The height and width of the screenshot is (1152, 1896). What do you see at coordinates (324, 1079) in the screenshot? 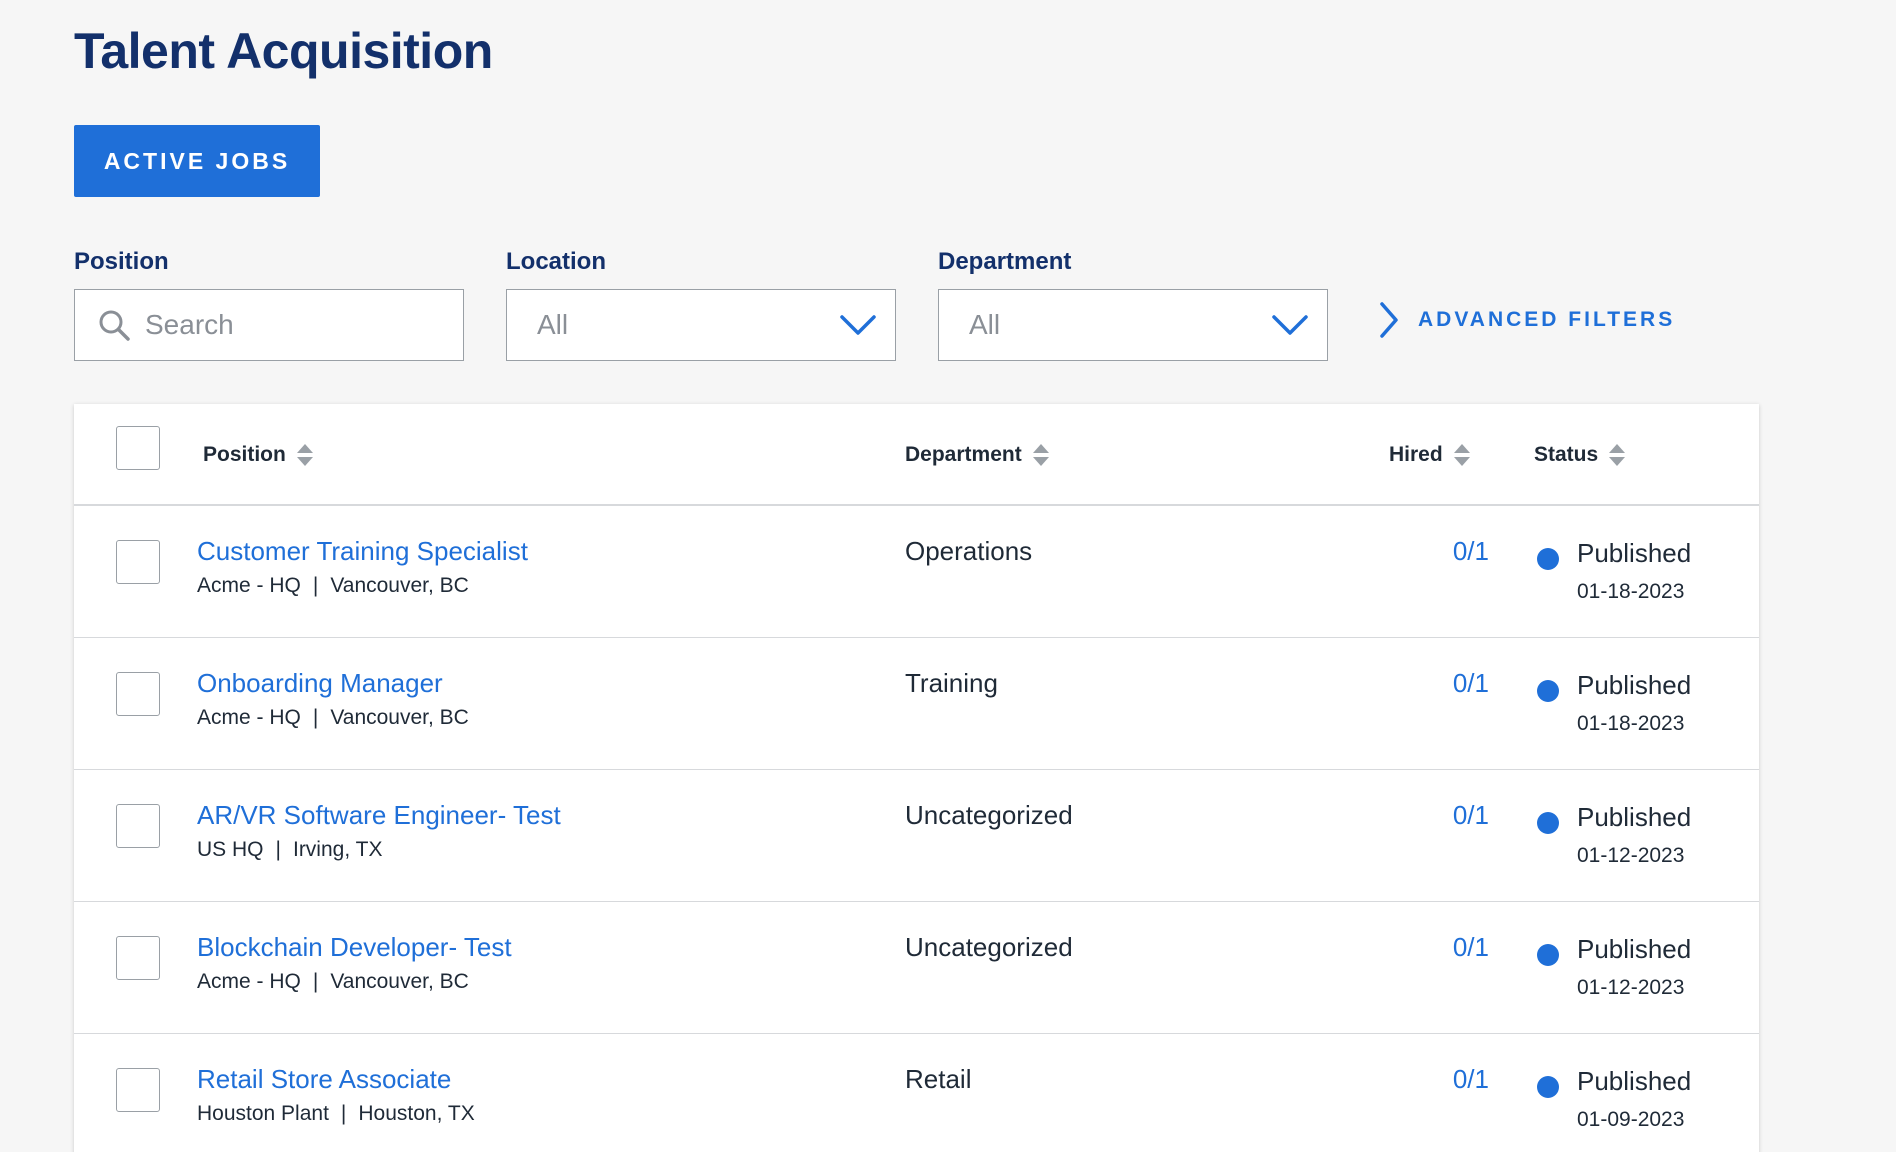
I see `position-link: Retail Store Associate` at bounding box center [324, 1079].